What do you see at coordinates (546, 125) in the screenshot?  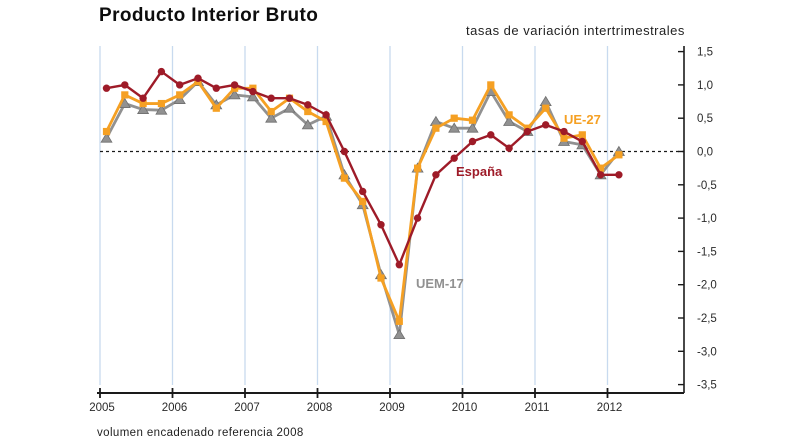 I see `marker-espaa-2011Q1` at bounding box center [546, 125].